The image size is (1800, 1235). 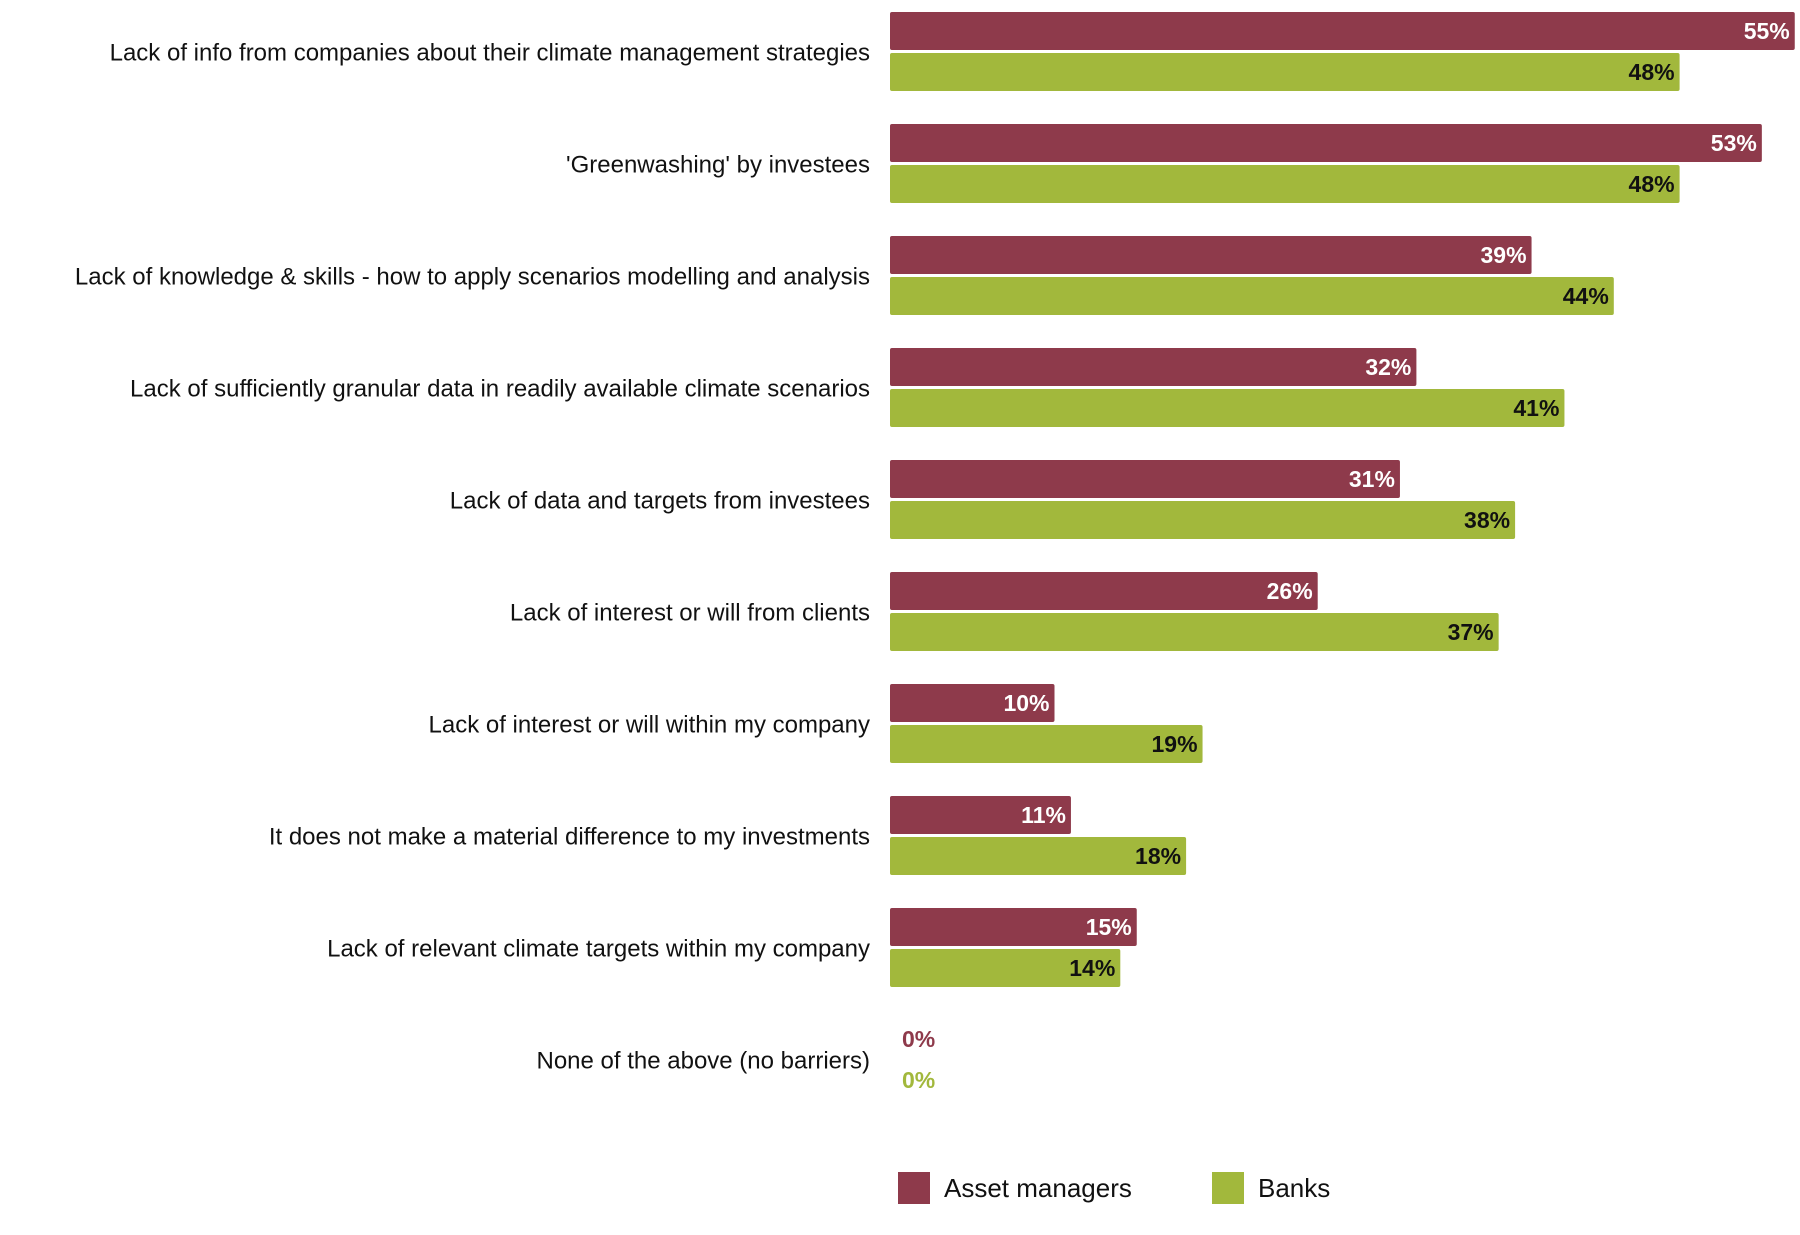 What do you see at coordinates (914, 1188) in the screenshot?
I see `legend-swatch-asset-managers` at bounding box center [914, 1188].